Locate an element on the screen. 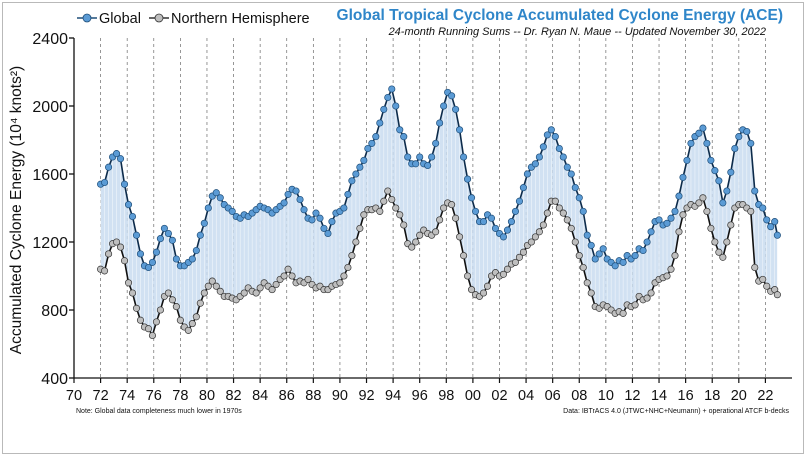 The image size is (812, 462). legend-nh-marker is located at coordinates (159, 18).